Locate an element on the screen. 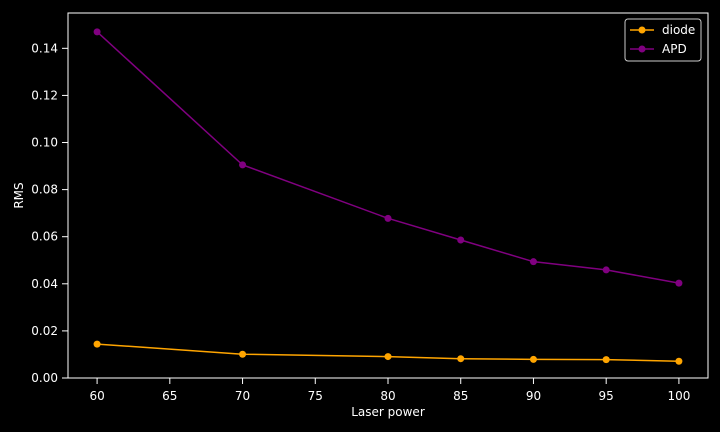  legend-item: diode is located at coordinates (662, 30).